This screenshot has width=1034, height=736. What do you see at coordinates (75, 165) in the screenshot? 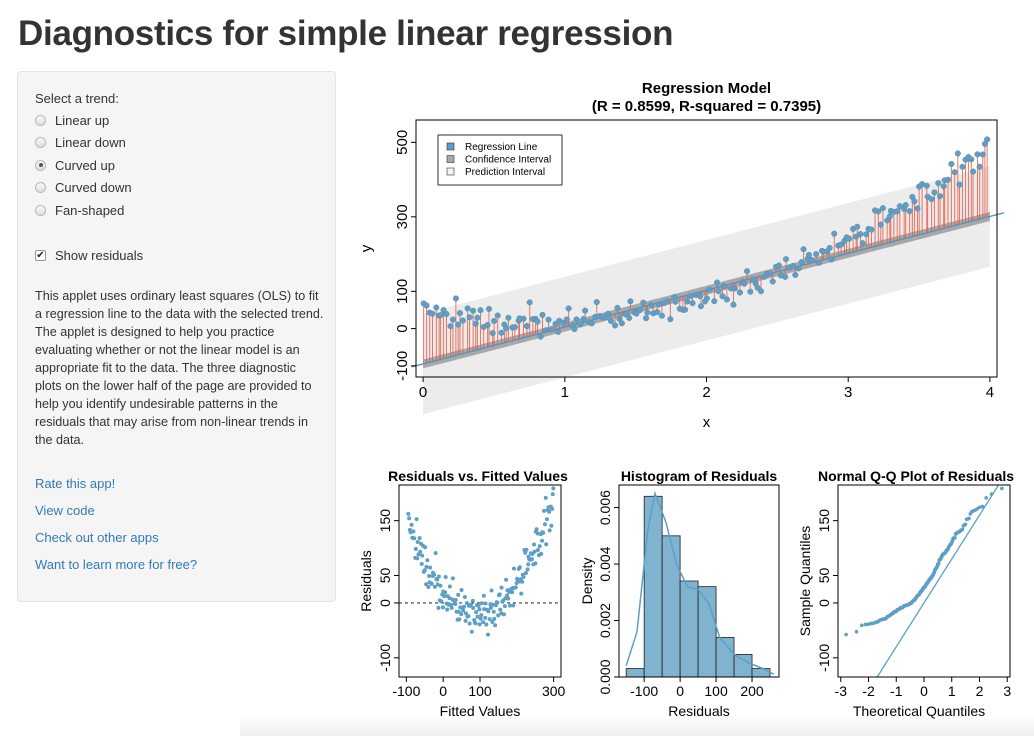
I see `radio-curved-up: Curved up` at bounding box center [75, 165].